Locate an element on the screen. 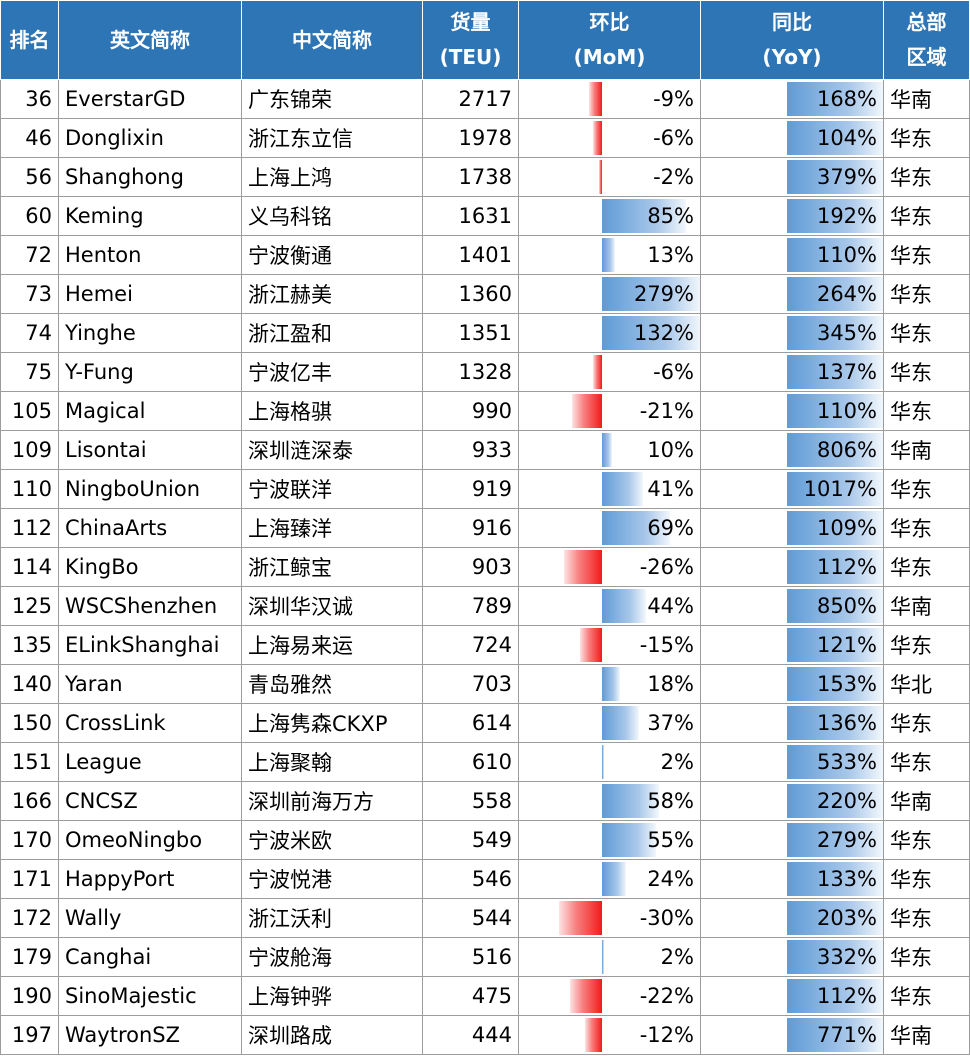 The height and width of the screenshot is (1056, 970). mom-value: -9% is located at coordinates (673, 99).